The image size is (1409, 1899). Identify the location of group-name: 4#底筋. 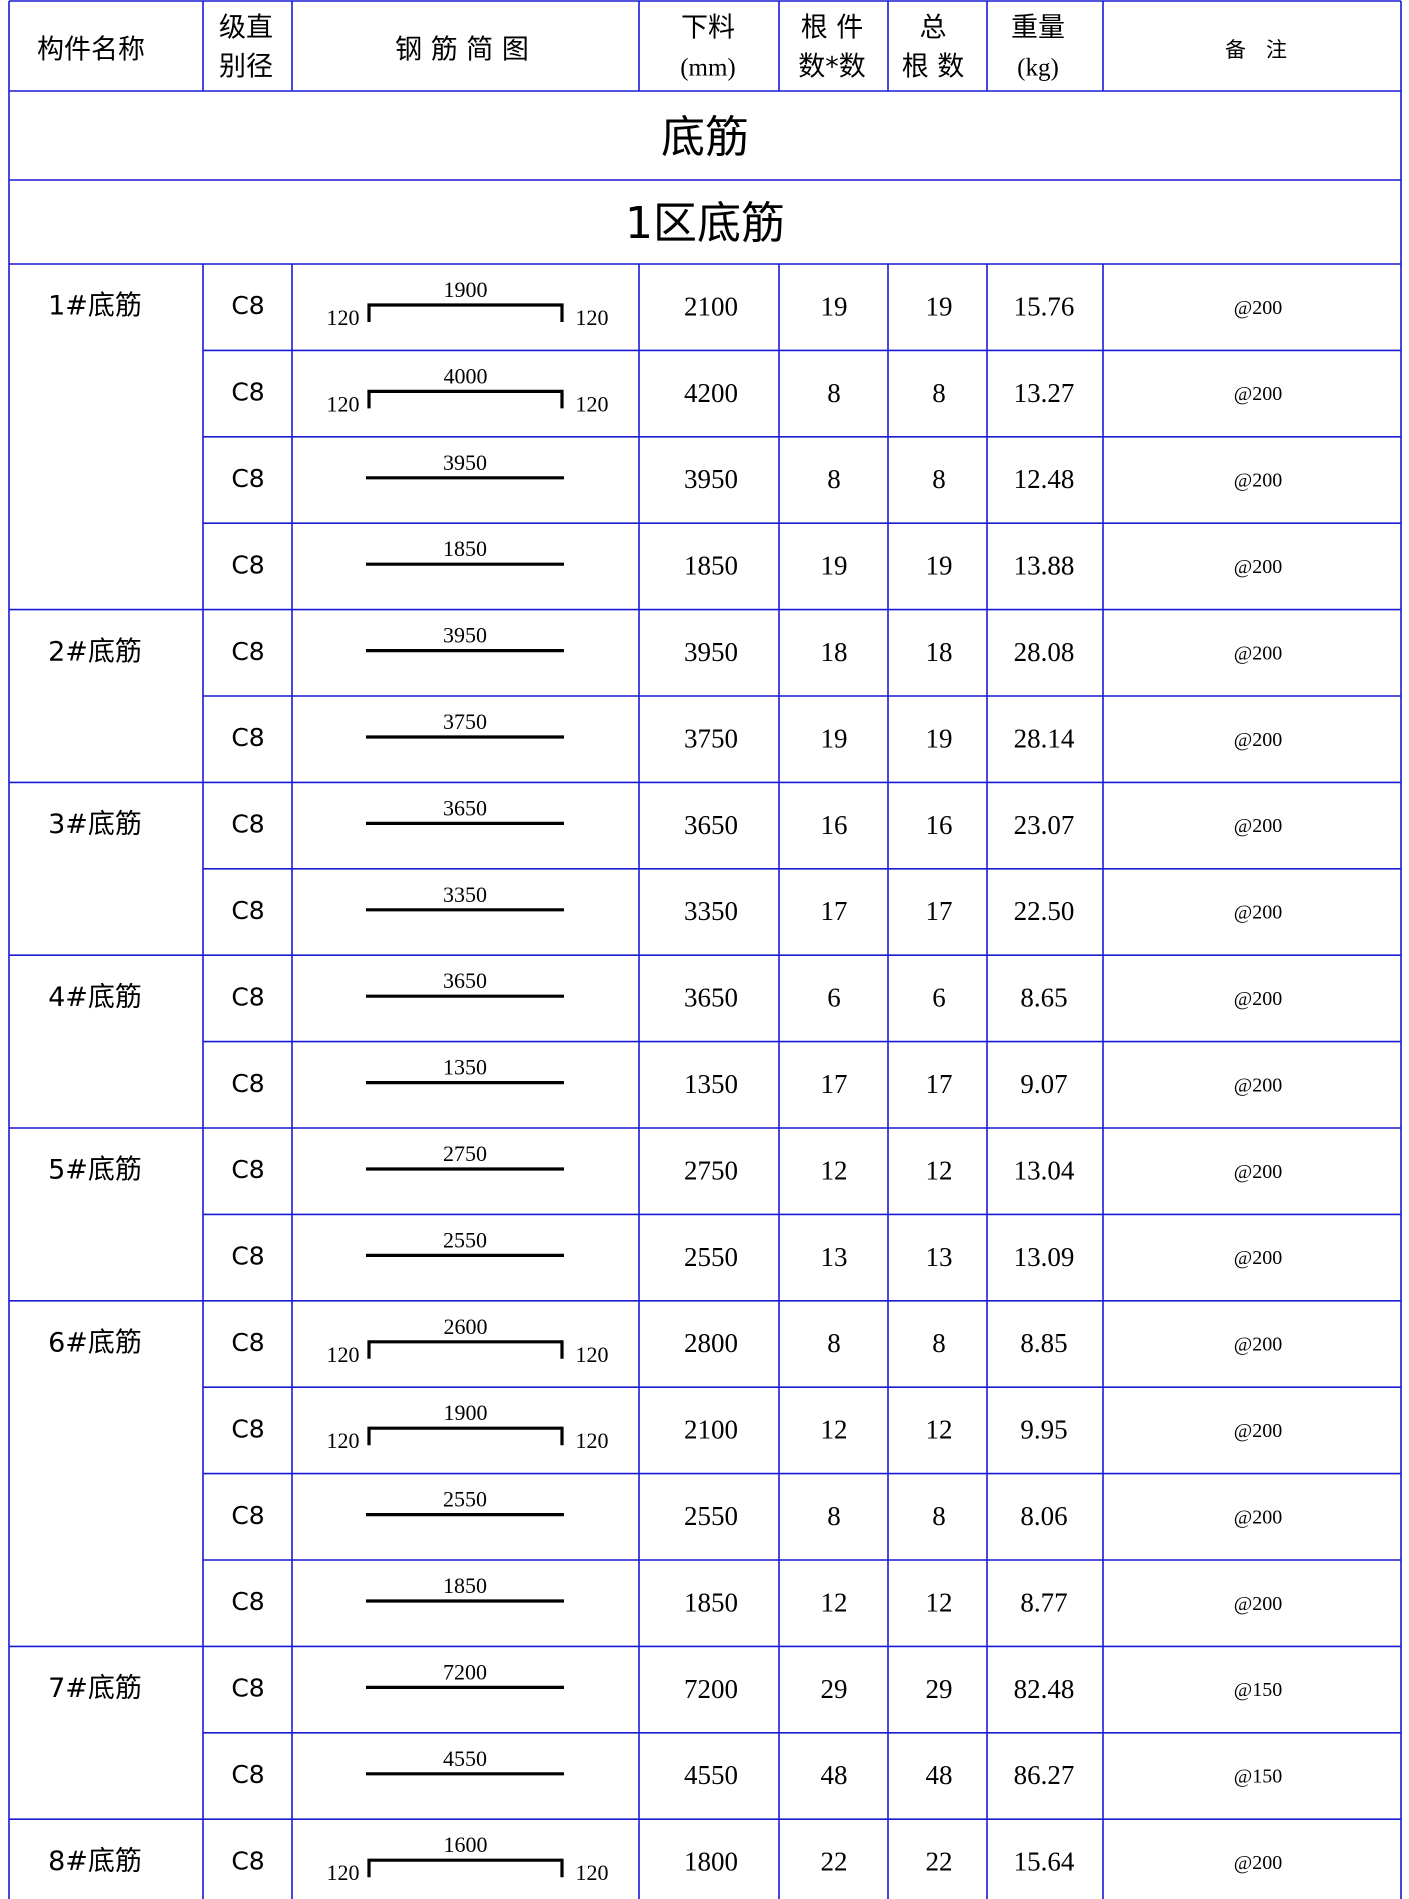
(95, 997).